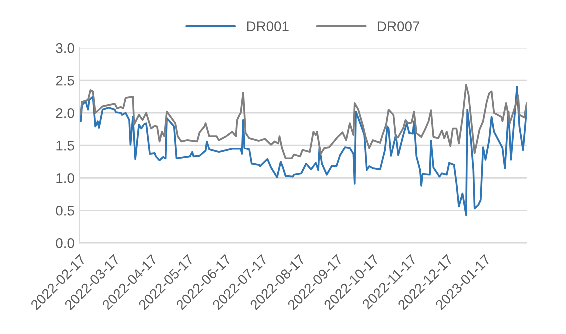 This screenshot has width=566, height=334. What do you see at coordinates (65, 211) in the screenshot?
I see `y-tick-label: 0.5` at bounding box center [65, 211].